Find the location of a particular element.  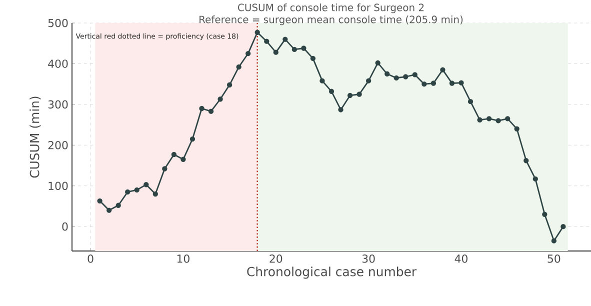

x-tick-label: 10 is located at coordinates (183, 258).